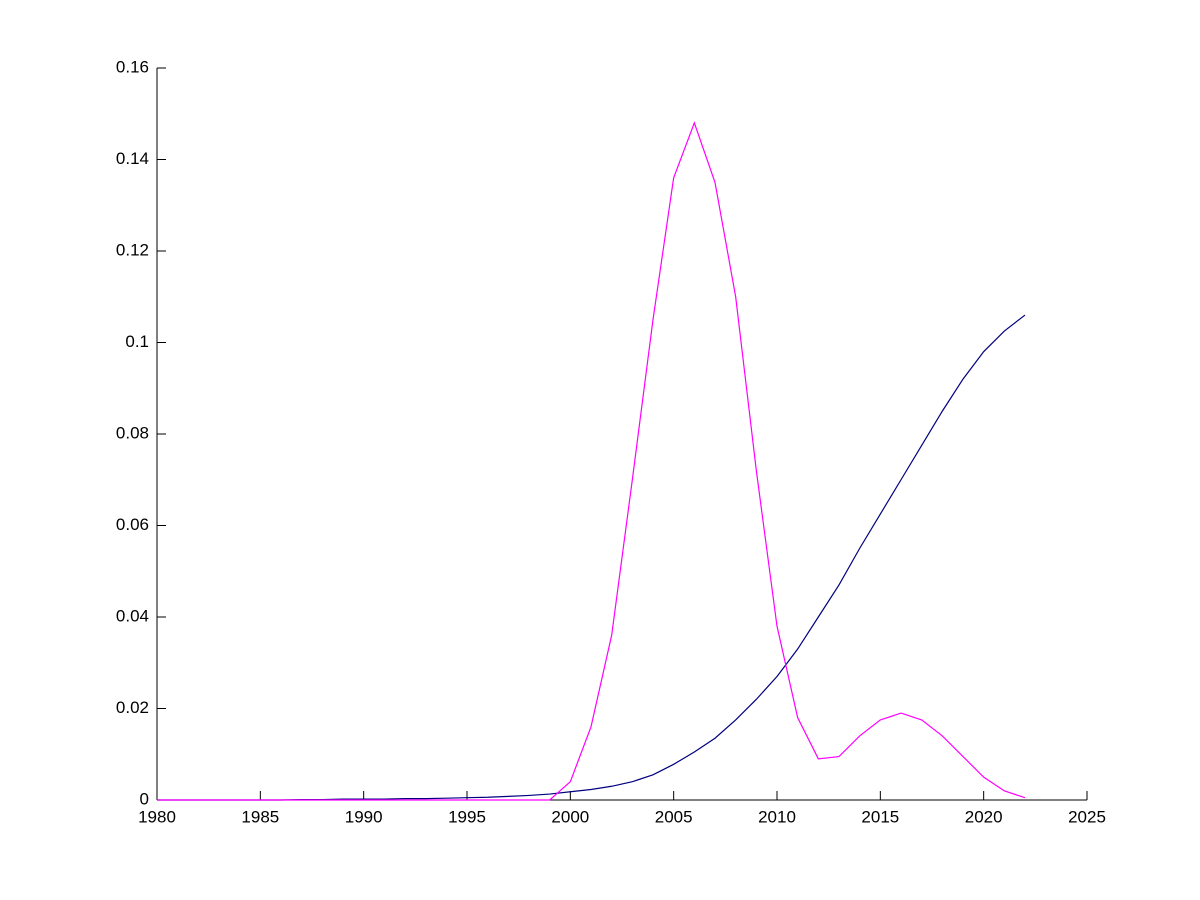 The width and height of the screenshot is (1200, 900). What do you see at coordinates (467, 816) in the screenshot?
I see `x-tick-label: 1995` at bounding box center [467, 816].